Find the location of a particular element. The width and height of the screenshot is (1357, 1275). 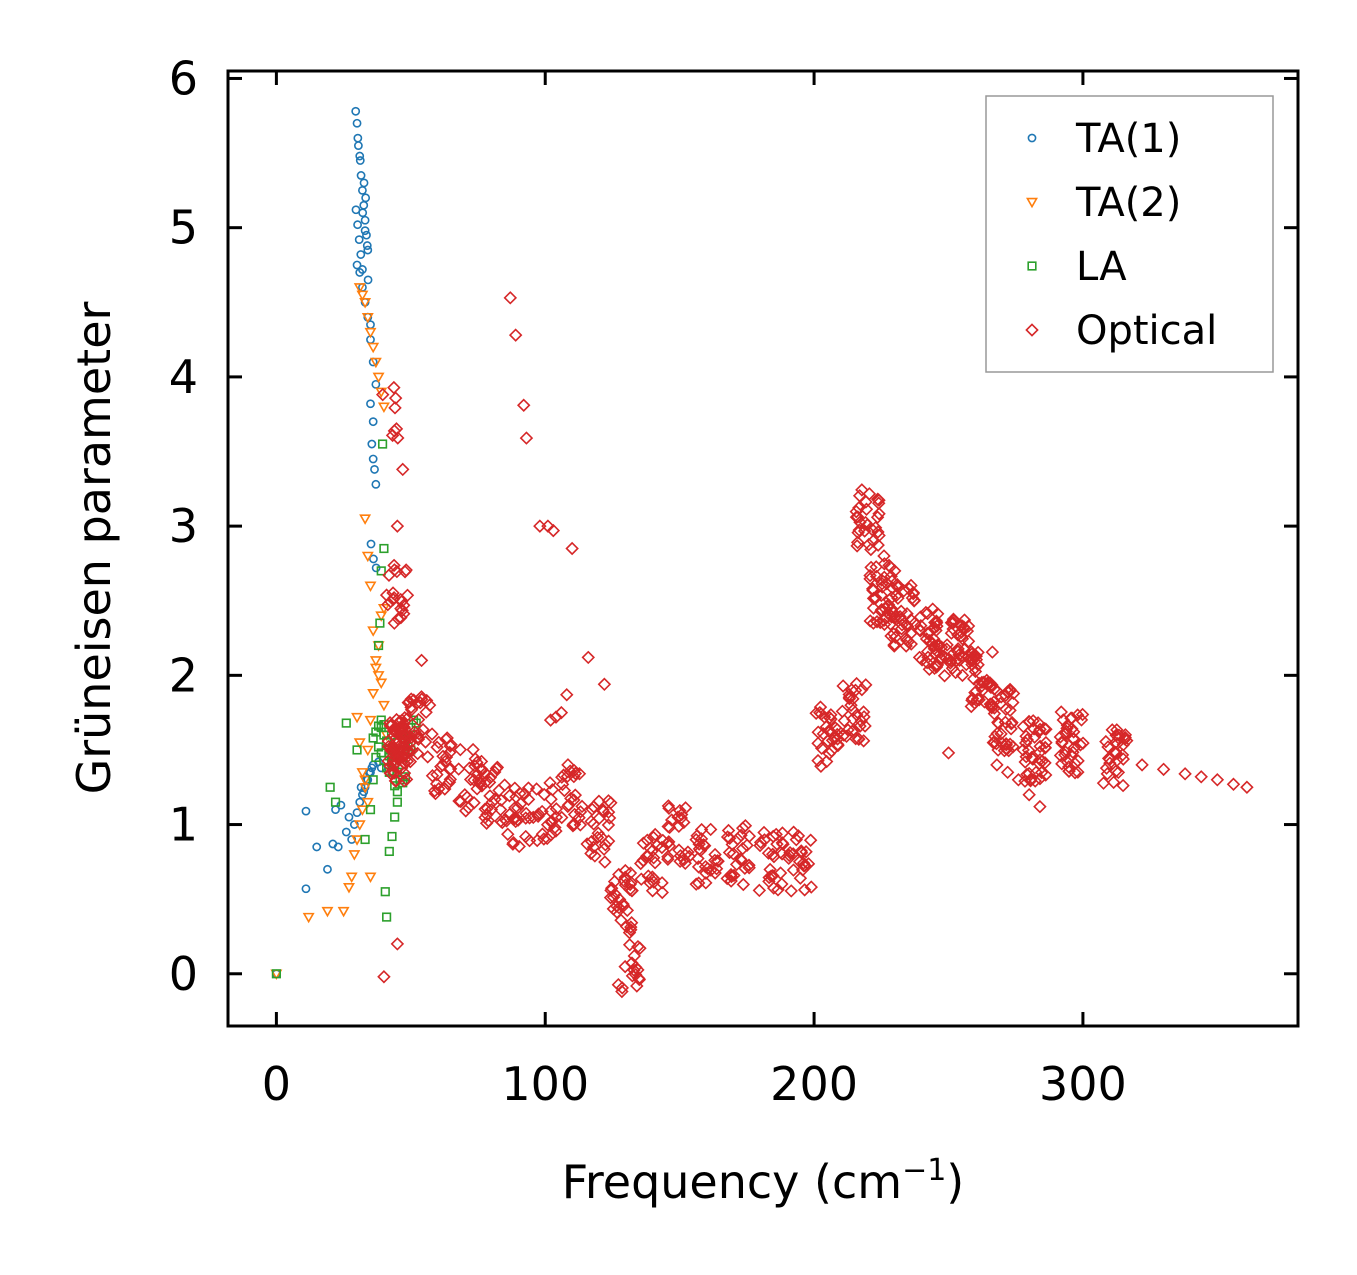

legend: TA(1) TA(2) LA Optical is located at coordinates (1129, 234).